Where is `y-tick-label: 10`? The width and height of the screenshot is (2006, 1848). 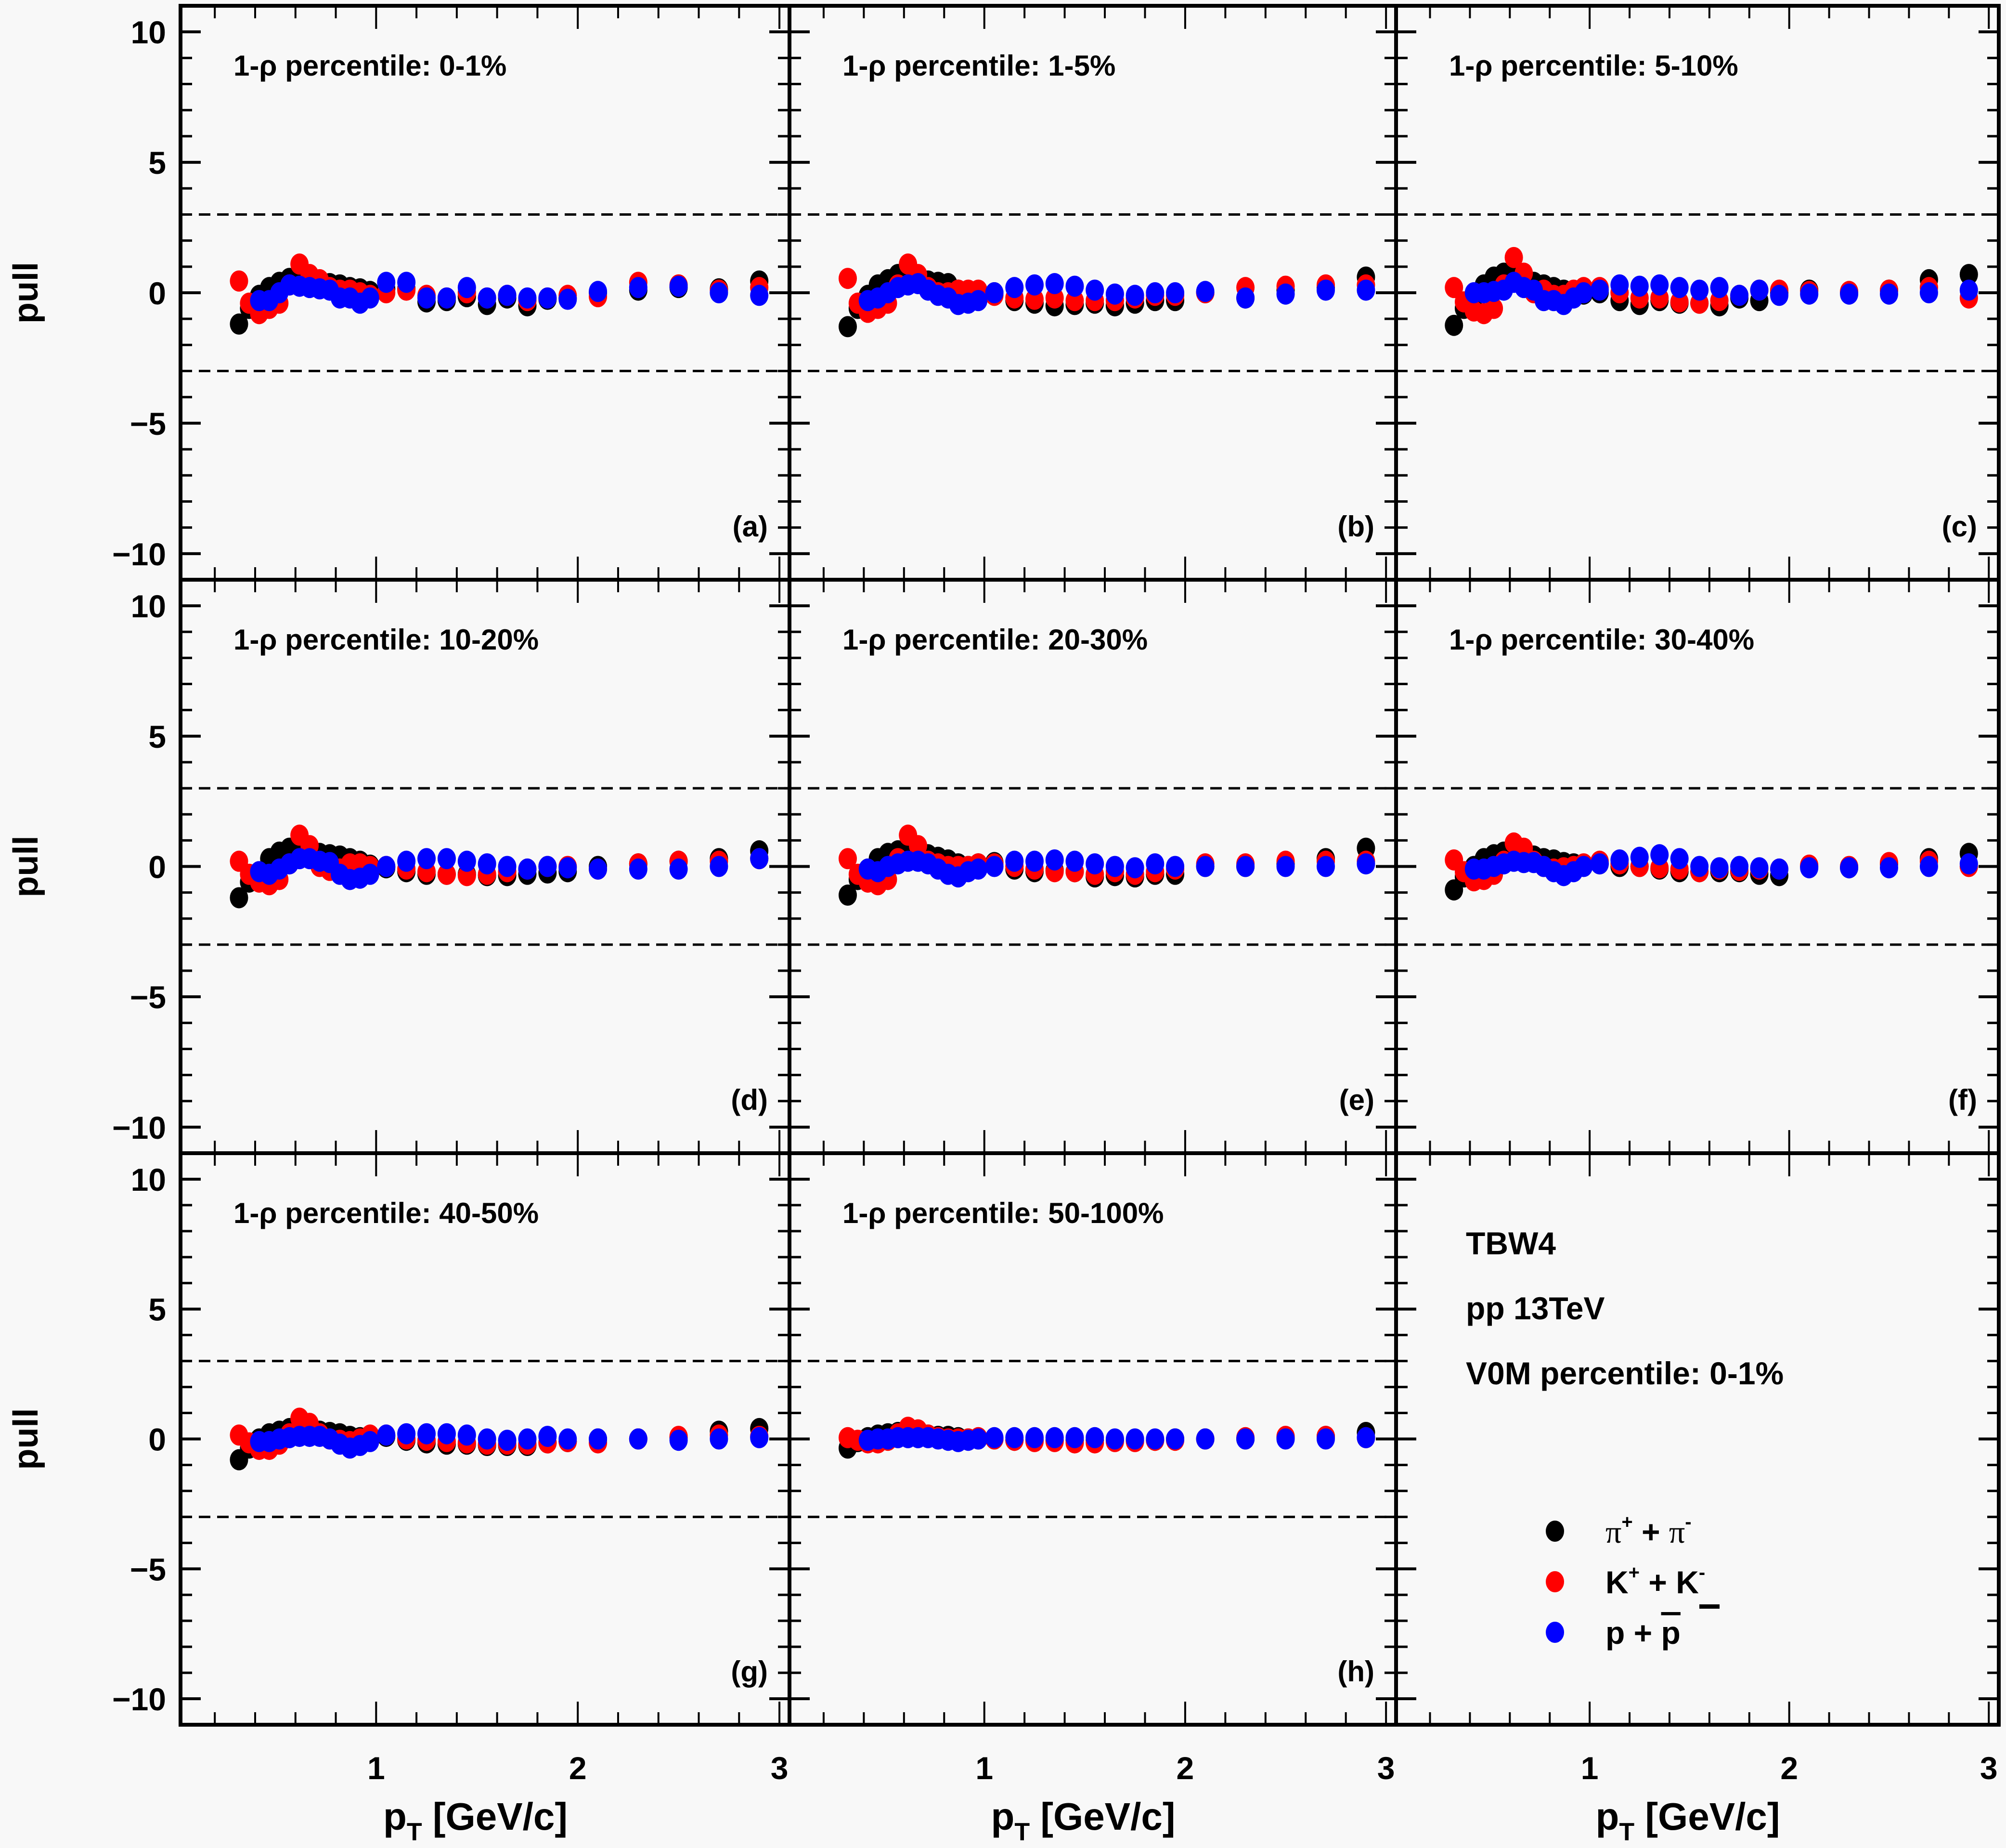
y-tick-label: 10 is located at coordinates (148, 1179).